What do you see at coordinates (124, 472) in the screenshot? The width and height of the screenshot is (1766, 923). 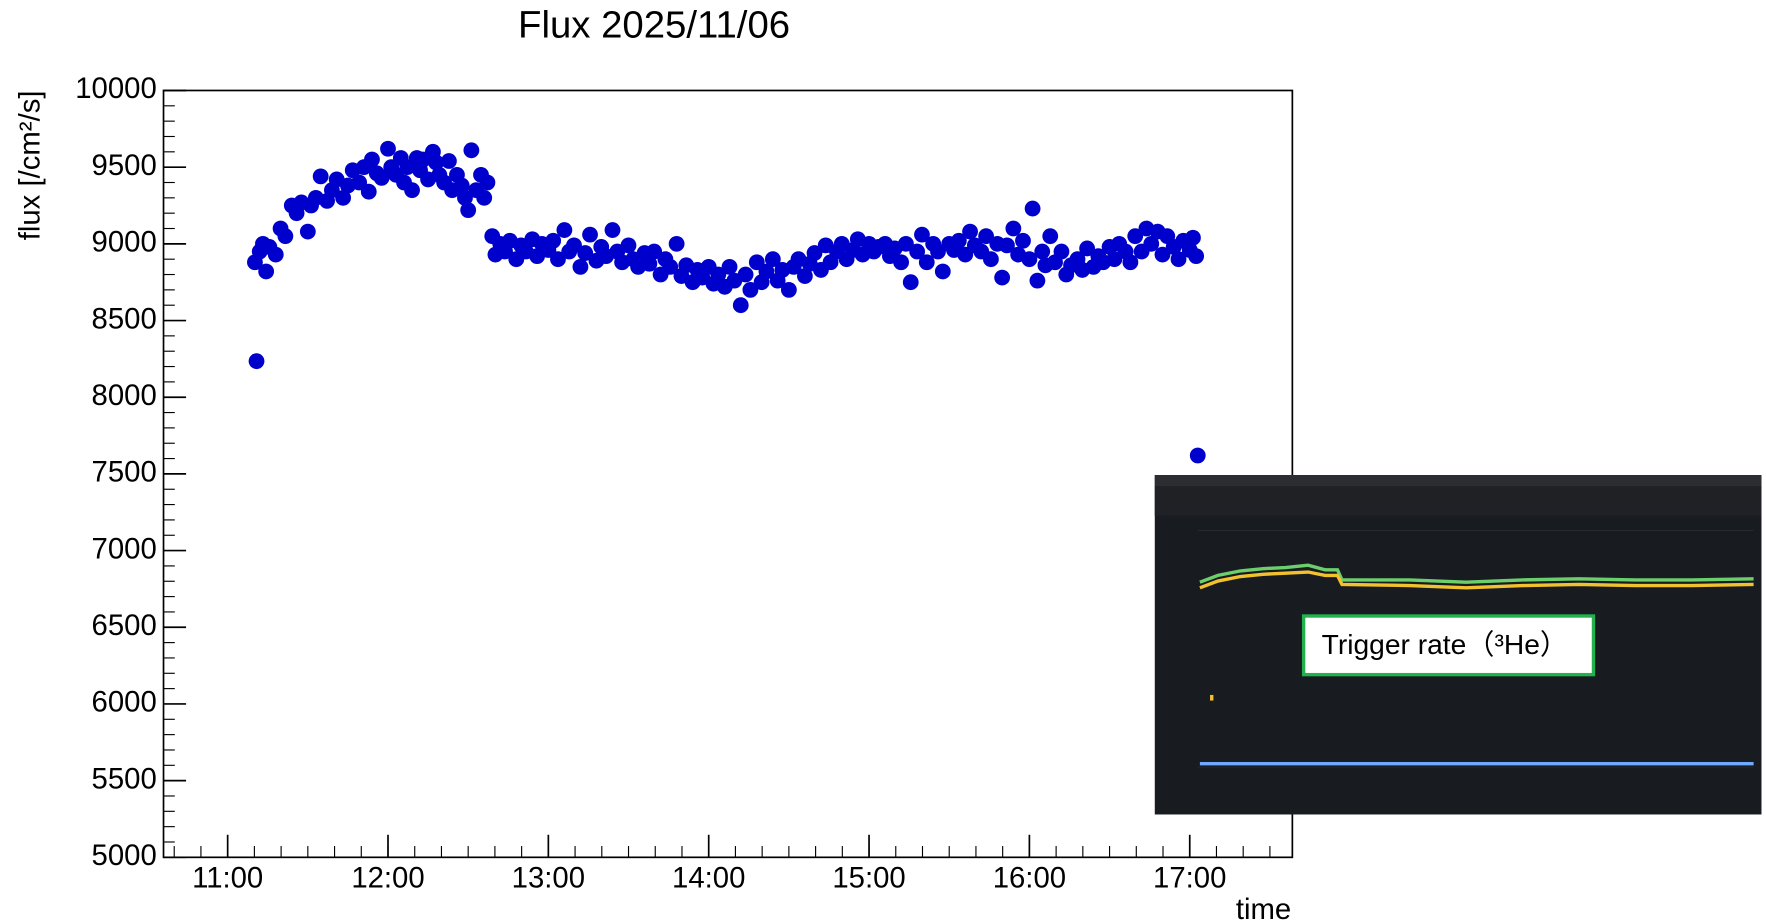 I see `y-tick-label: 7500` at bounding box center [124, 472].